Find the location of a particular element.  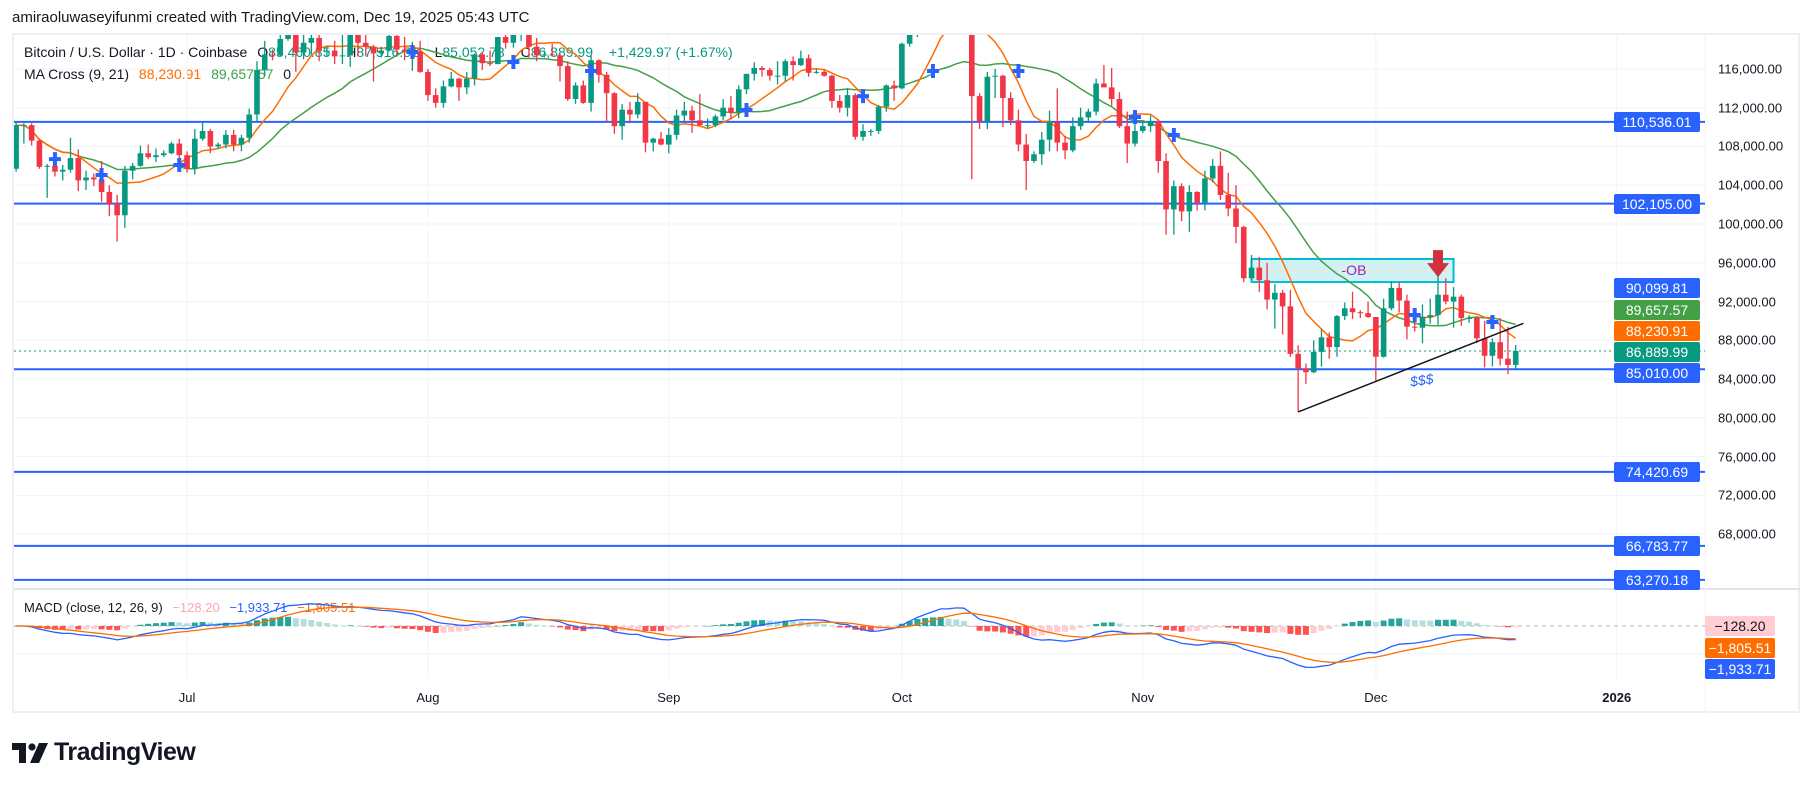

macd-title: MACD (close, 12, 26, 9) is located at coordinates (93, 607).